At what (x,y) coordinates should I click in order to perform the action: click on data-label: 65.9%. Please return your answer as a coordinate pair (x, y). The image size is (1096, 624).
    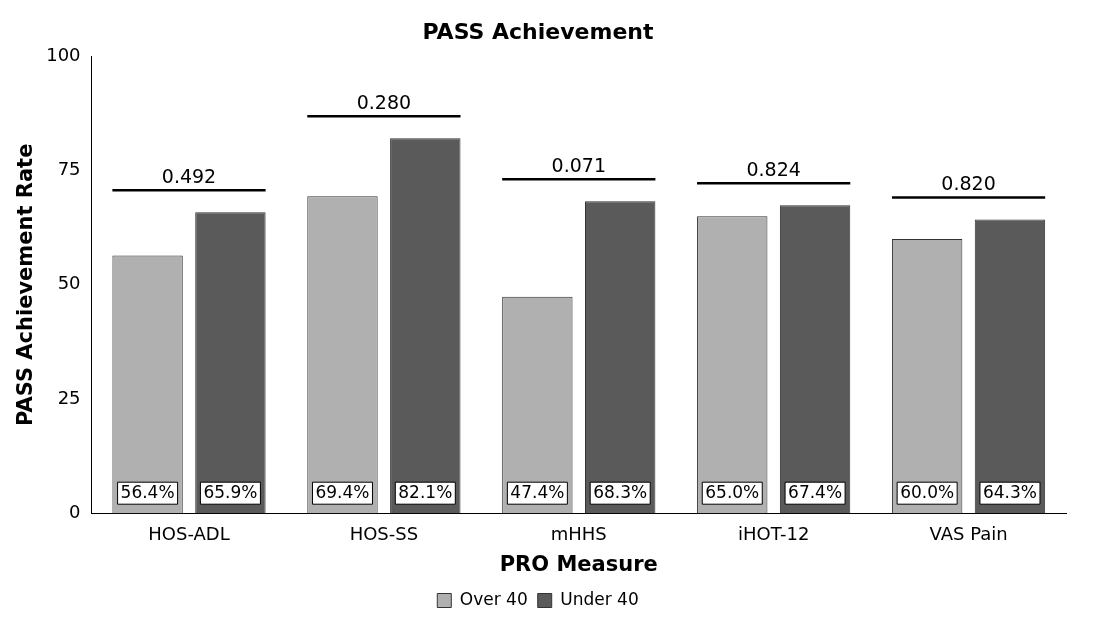
    Looking at the image, I should click on (230, 491).